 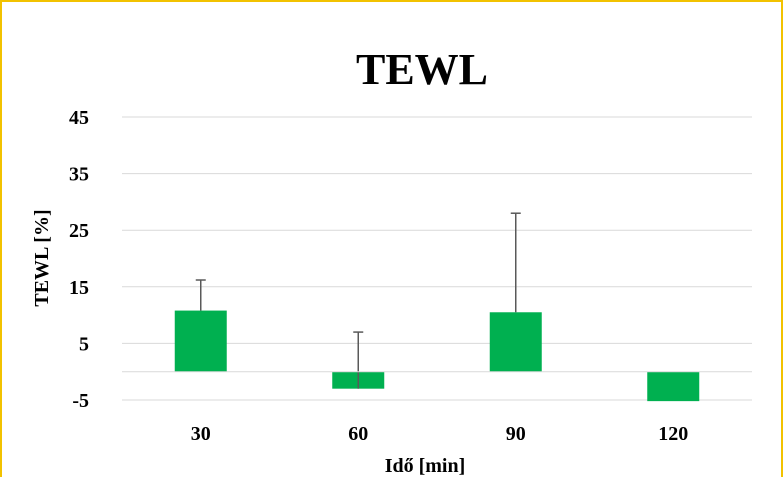 What do you see at coordinates (80, 401) in the screenshot?
I see `y-tick-label: -5` at bounding box center [80, 401].